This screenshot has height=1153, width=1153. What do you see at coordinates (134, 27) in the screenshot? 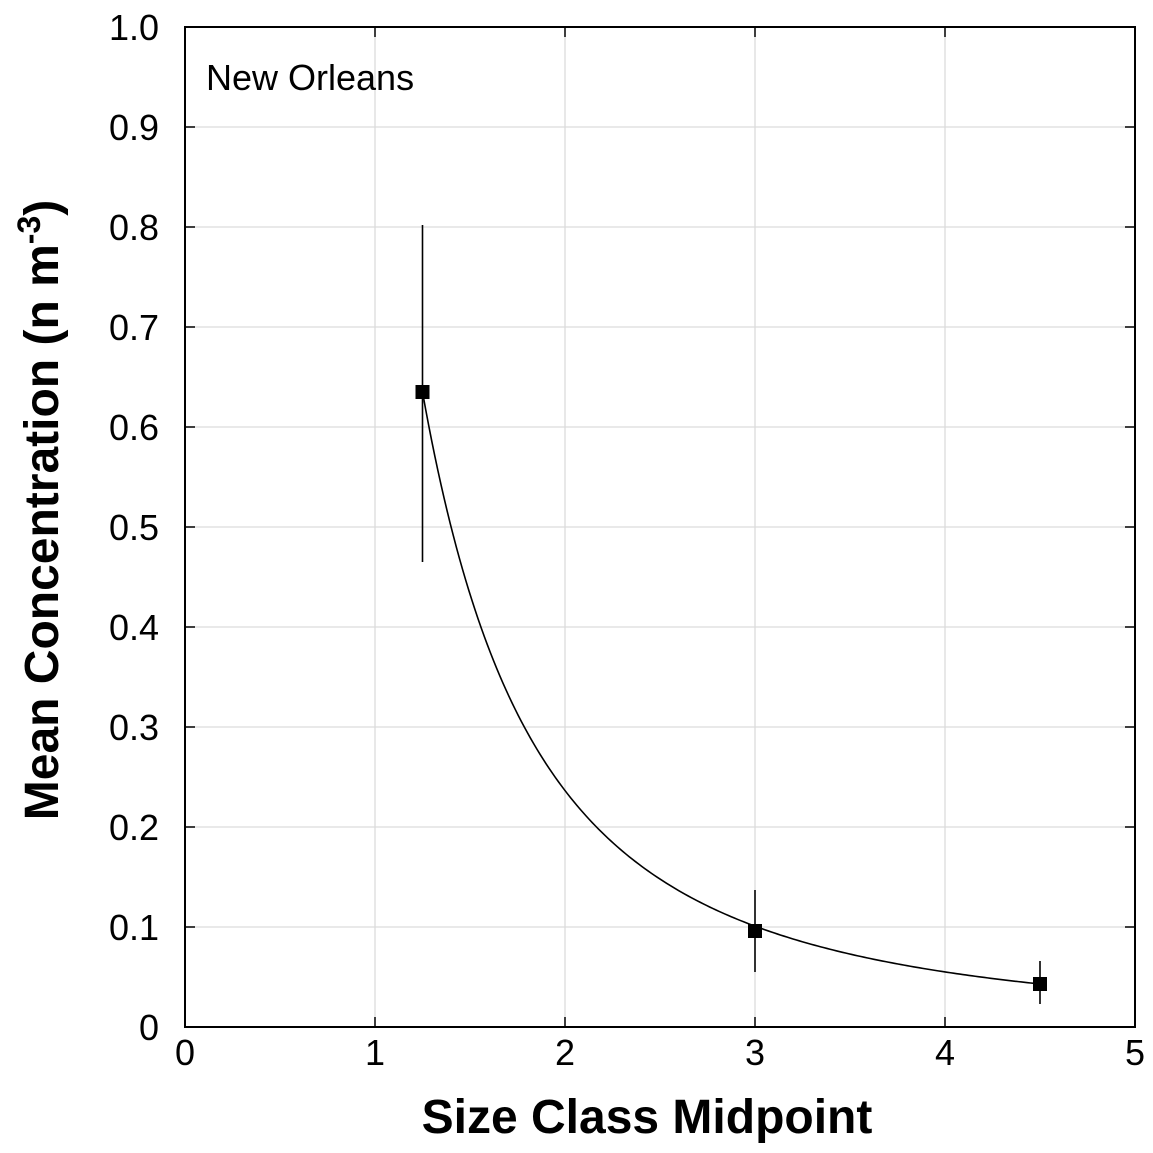
I see `y-tick-label: 1.0` at bounding box center [134, 27].